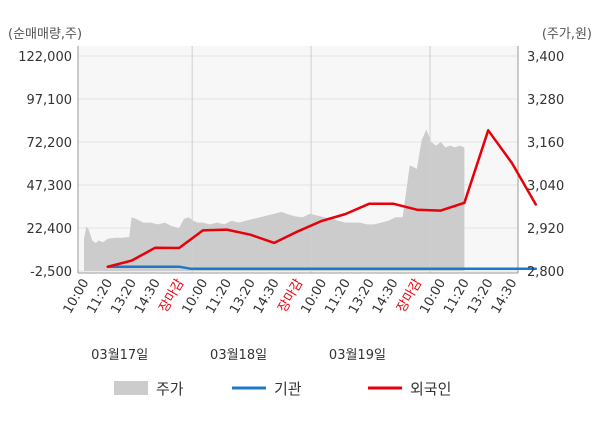 The image size is (600, 428). What do you see at coordinates (50, 143) in the screenshot?
I see `left-axis-tick-label: 72,200` at bounding box center [50, 143].